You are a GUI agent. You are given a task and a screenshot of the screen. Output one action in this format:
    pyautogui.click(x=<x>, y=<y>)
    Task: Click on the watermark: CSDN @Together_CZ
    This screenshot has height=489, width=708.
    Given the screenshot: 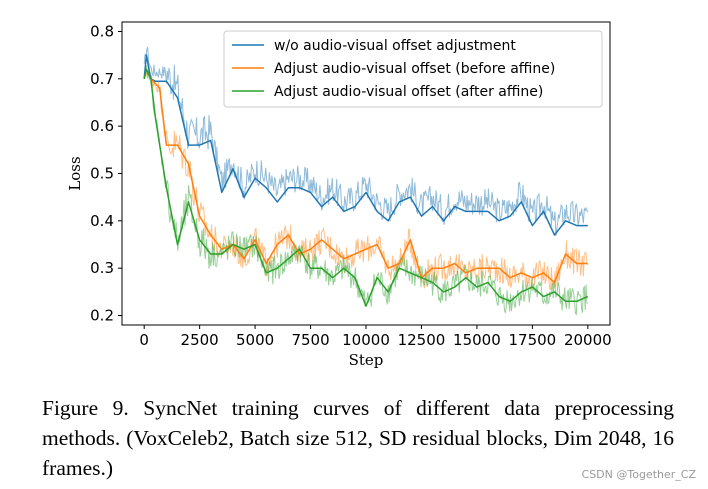 What is the action you would take?
    pyautogui.click(x=638, y=474)
    